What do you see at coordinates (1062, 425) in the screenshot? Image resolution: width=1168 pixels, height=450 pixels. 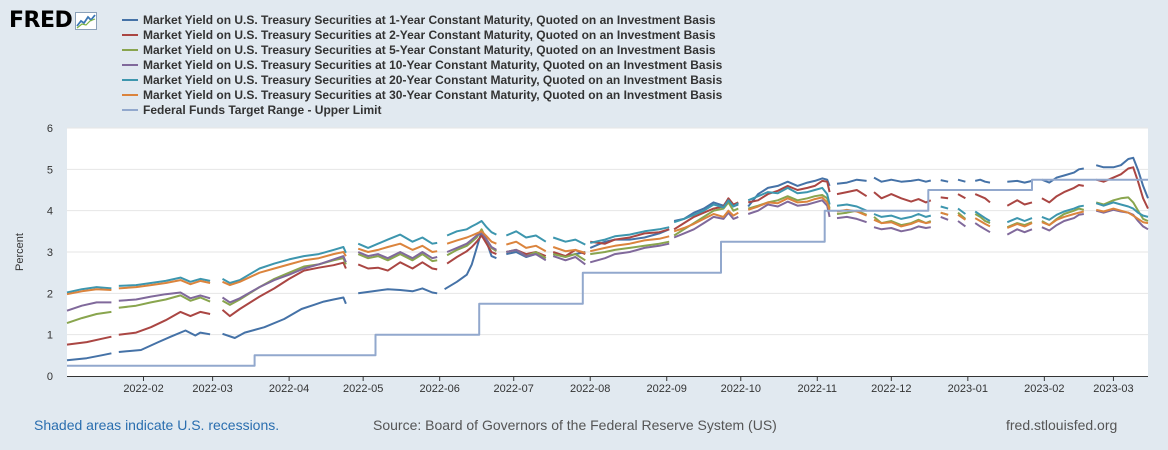 I see `site-link: fred.stlouisfed.org` at bounding box center [1062, 425].